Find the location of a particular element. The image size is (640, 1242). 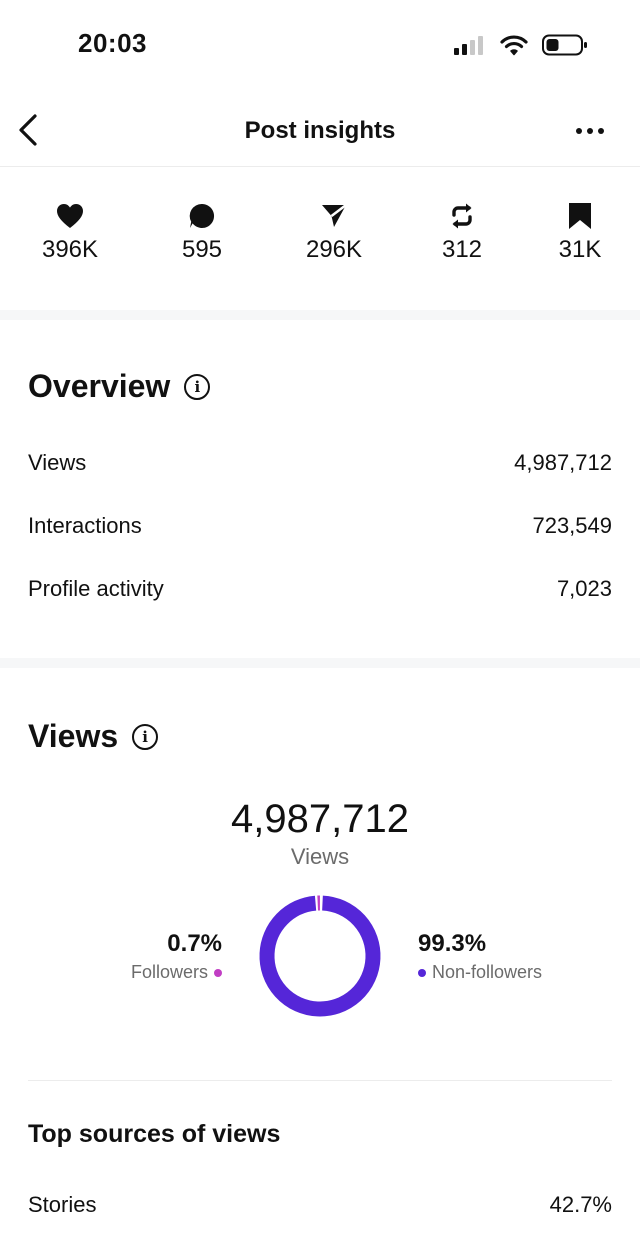

more-dots-icon is located at coordinates (590, 131).